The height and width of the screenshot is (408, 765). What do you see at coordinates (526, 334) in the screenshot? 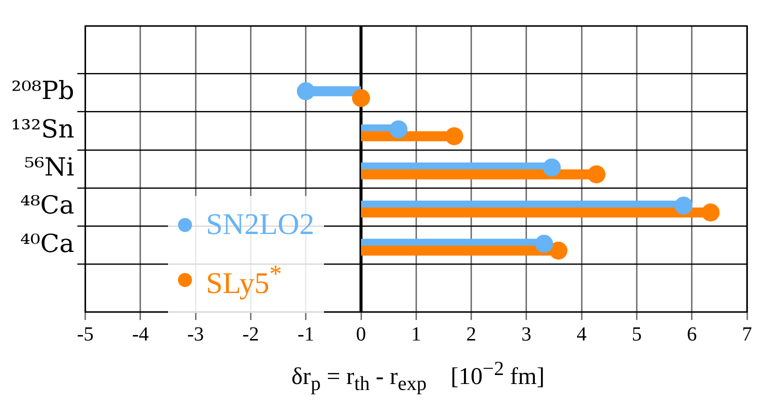
I see `x-tick-label: 3` at bounding box center [526, 334].